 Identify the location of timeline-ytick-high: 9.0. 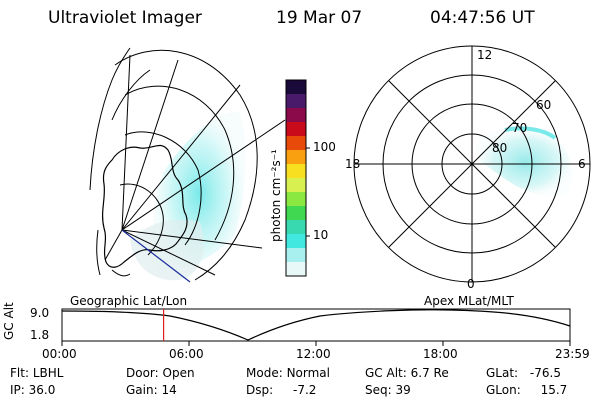
(40, 313).